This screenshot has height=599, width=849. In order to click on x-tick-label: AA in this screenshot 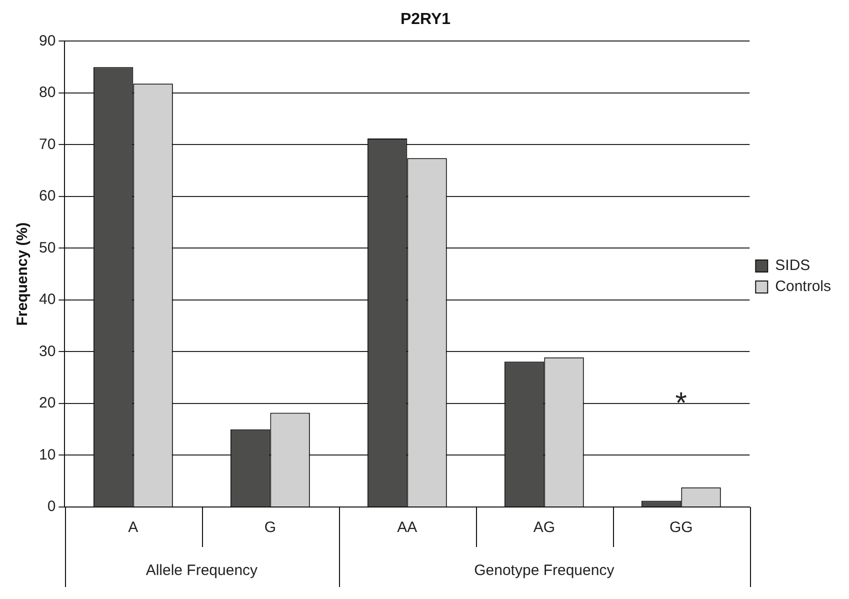, I will do `click(407, 527)`.